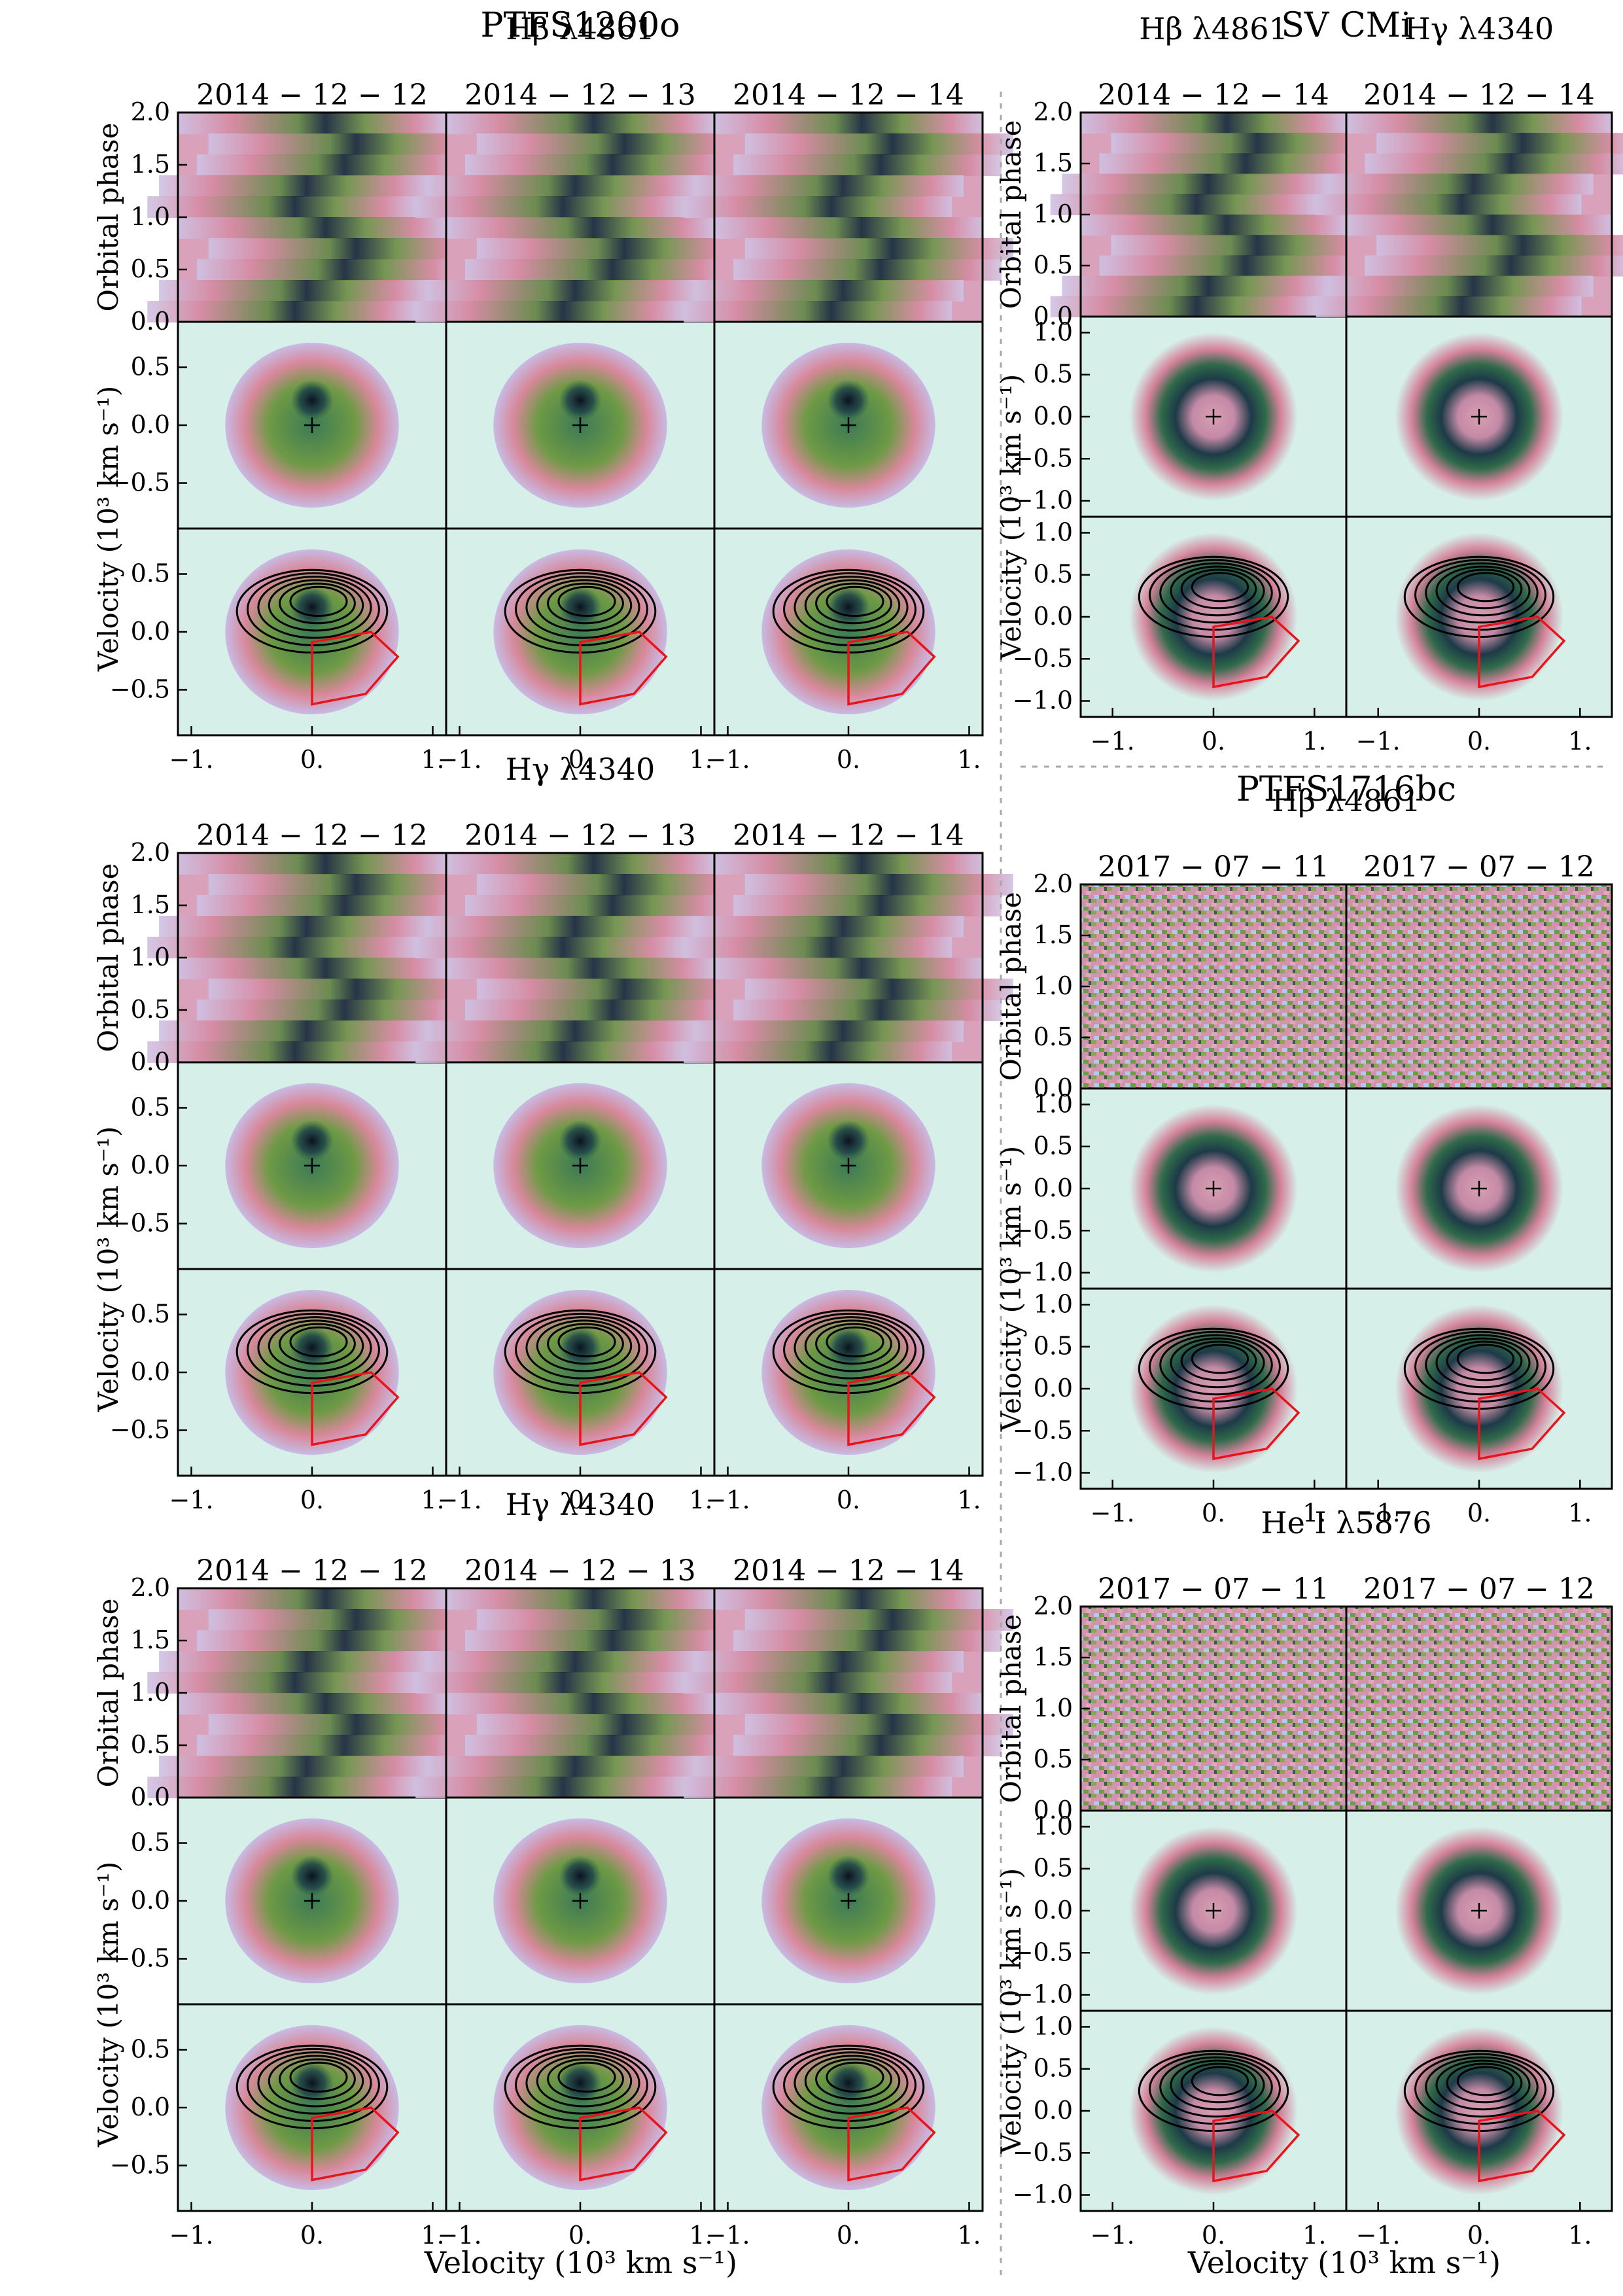 This screenshot has height=2296, width=1623. Describe the element at coordinates (1043, 1272) in the screenshot. I see `velocity-tick-label: −1.0` at that location.